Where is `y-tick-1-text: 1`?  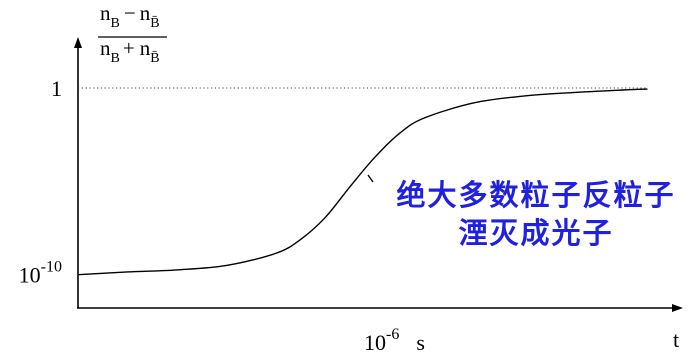
y-tick-1-text: 1 is located at coordinates (56, 88).